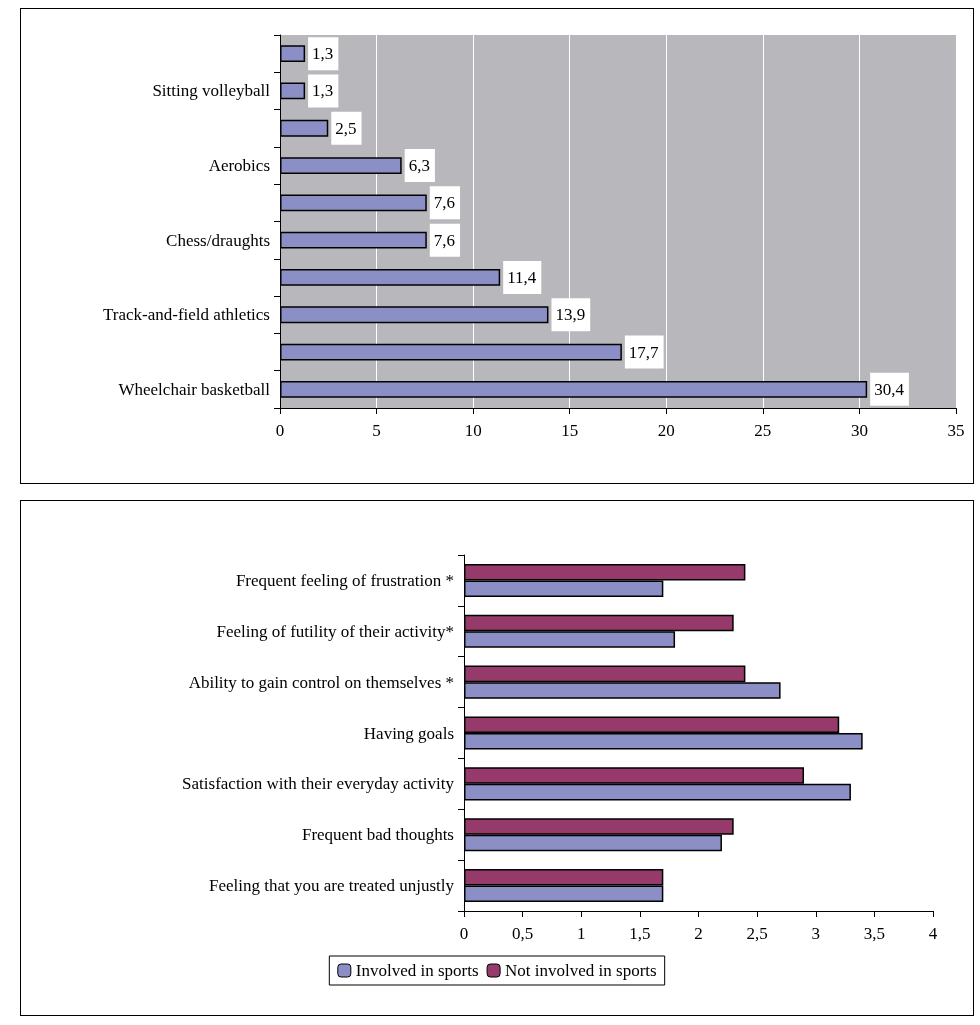 The width and height of the screenshot is (980, 1025). What do you see at coordinates (889, 389) in the screenshot?
I see `data-label: 30,4` at bounding box center [889, 389].